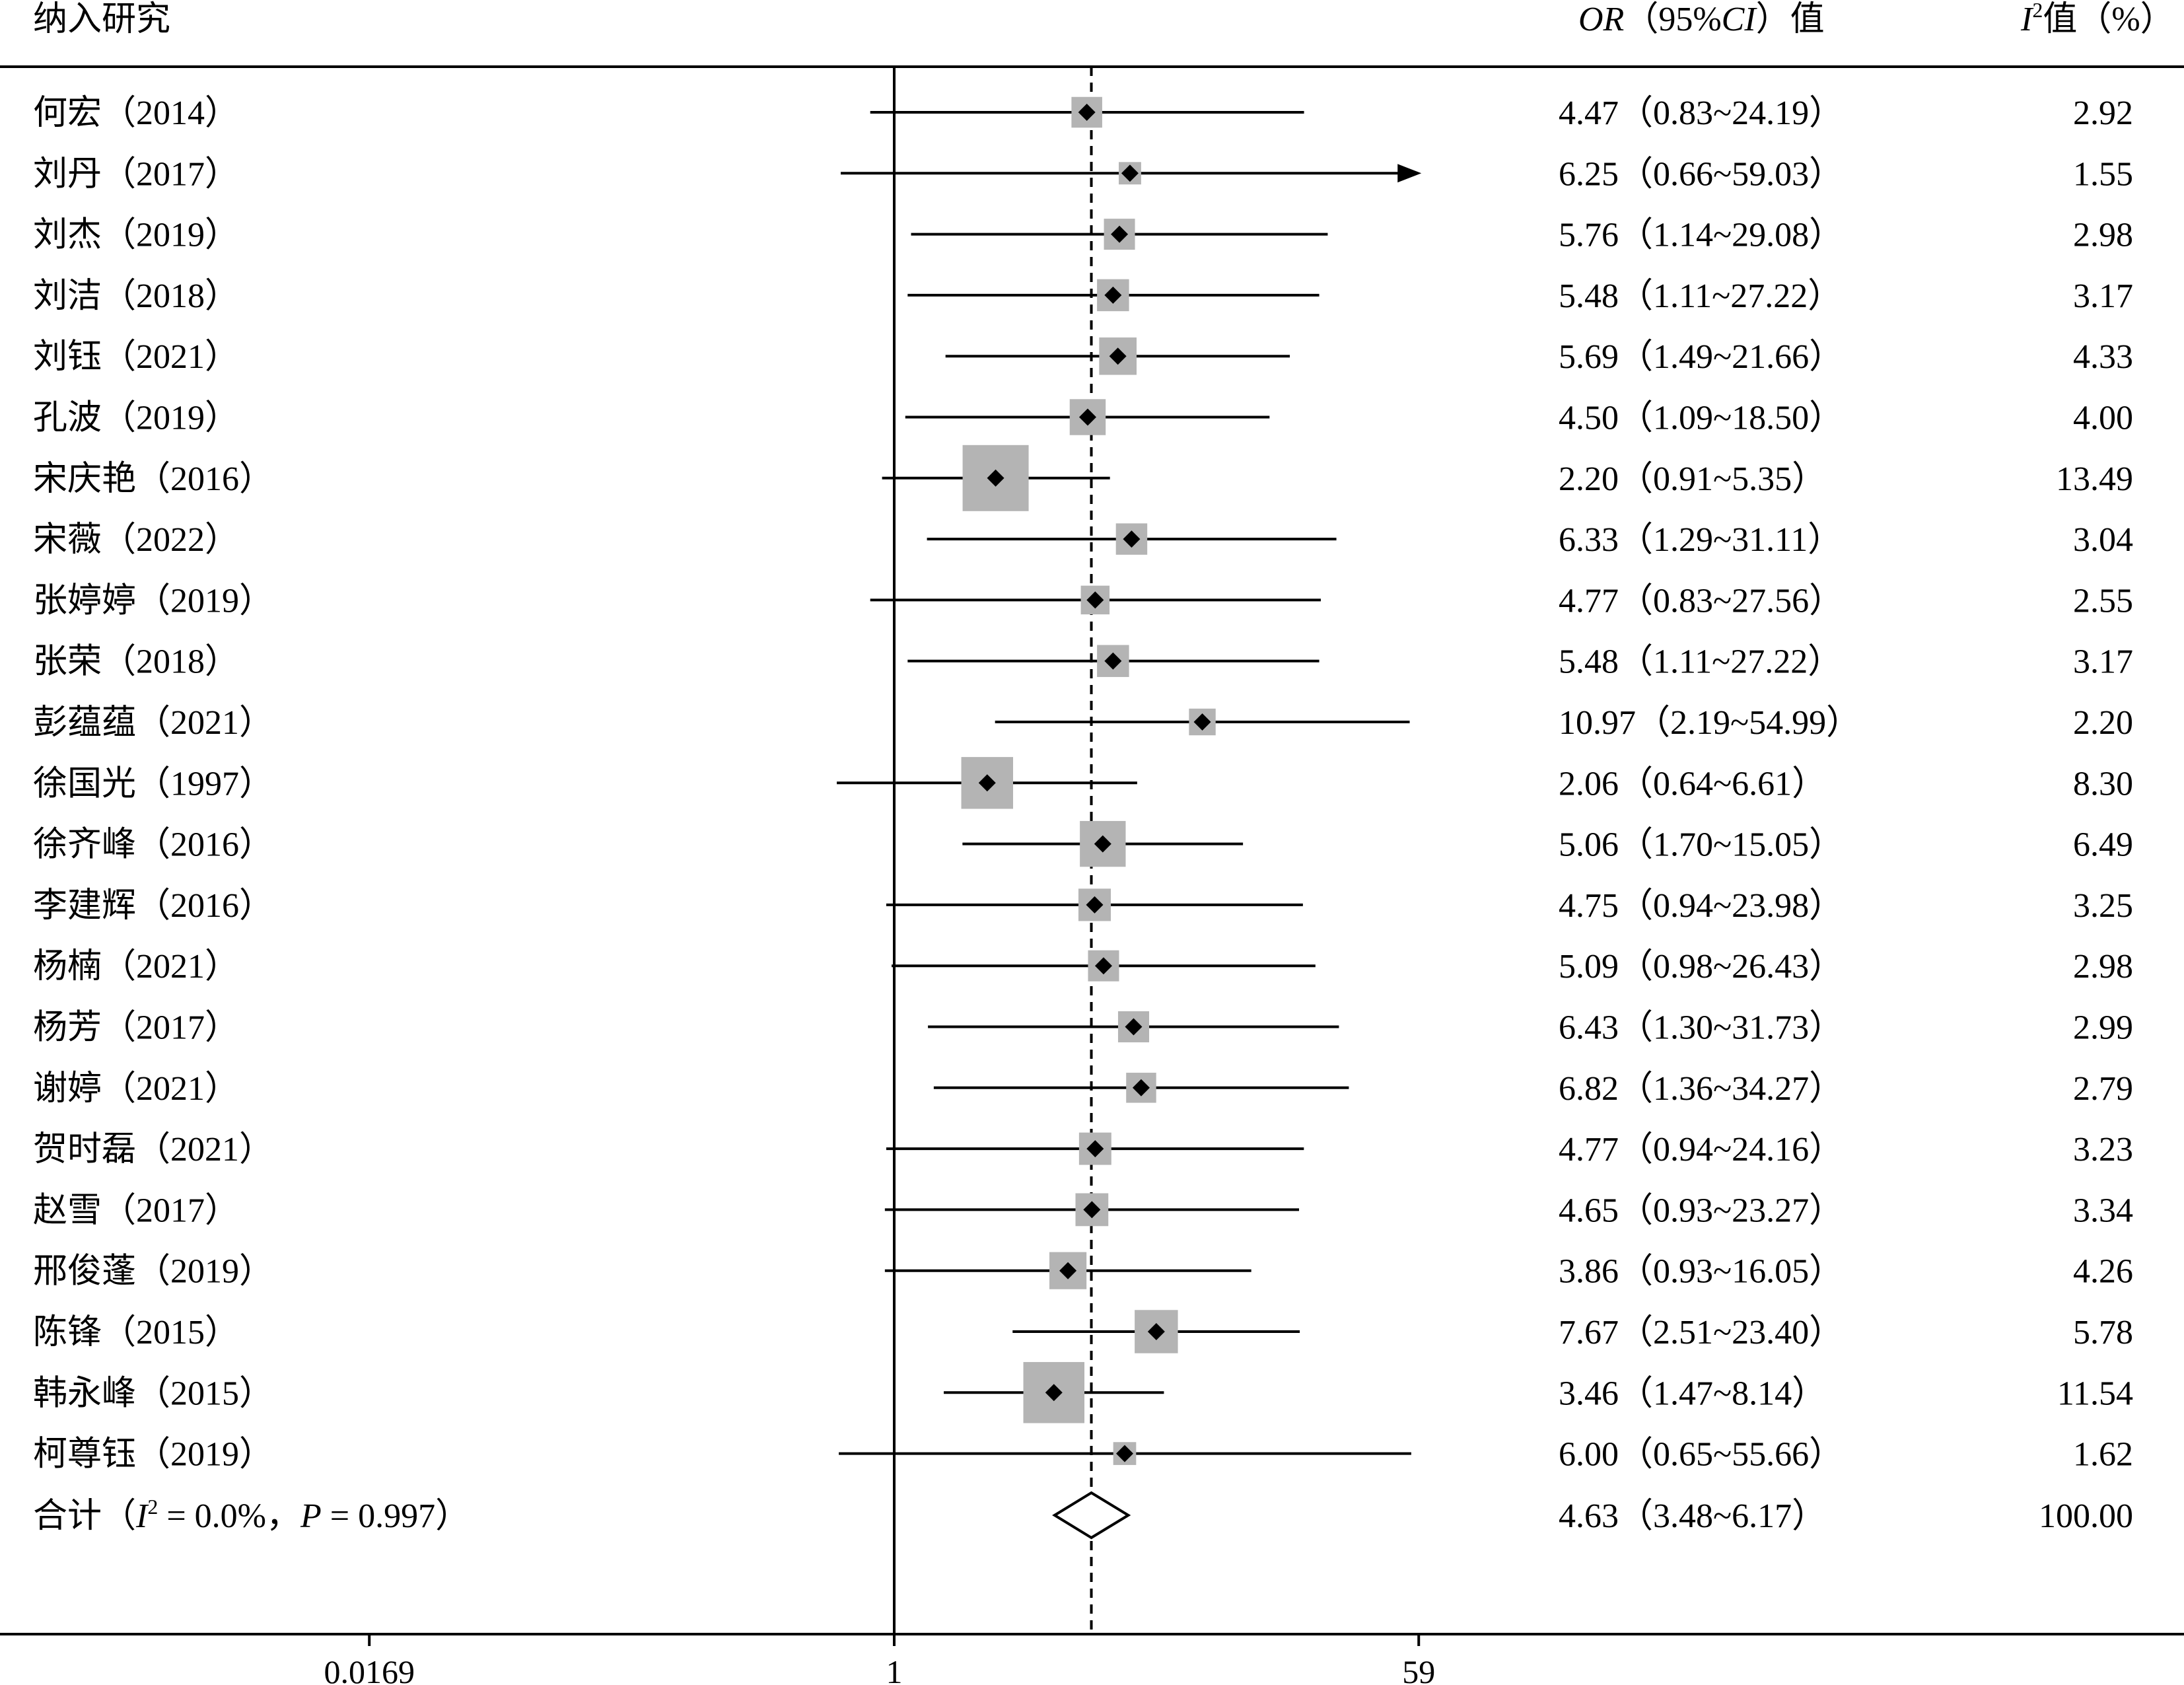  Describe the element at coordinates (136, 1089) in the screenshot. I see `study-name: 谢婷（2021）` at that location.